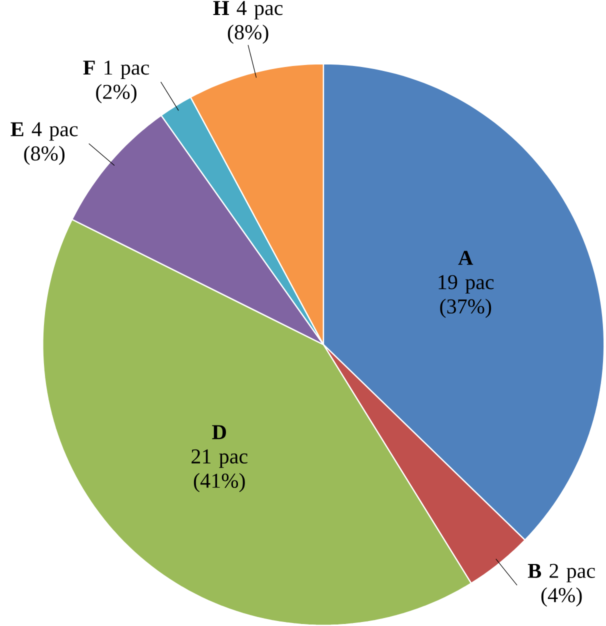 The width and height of the screenshot is (606, 626). Describe the element at coordinates (220, 470) in the screenshot. I see `data-label: 21 pac (41%)` at that location.